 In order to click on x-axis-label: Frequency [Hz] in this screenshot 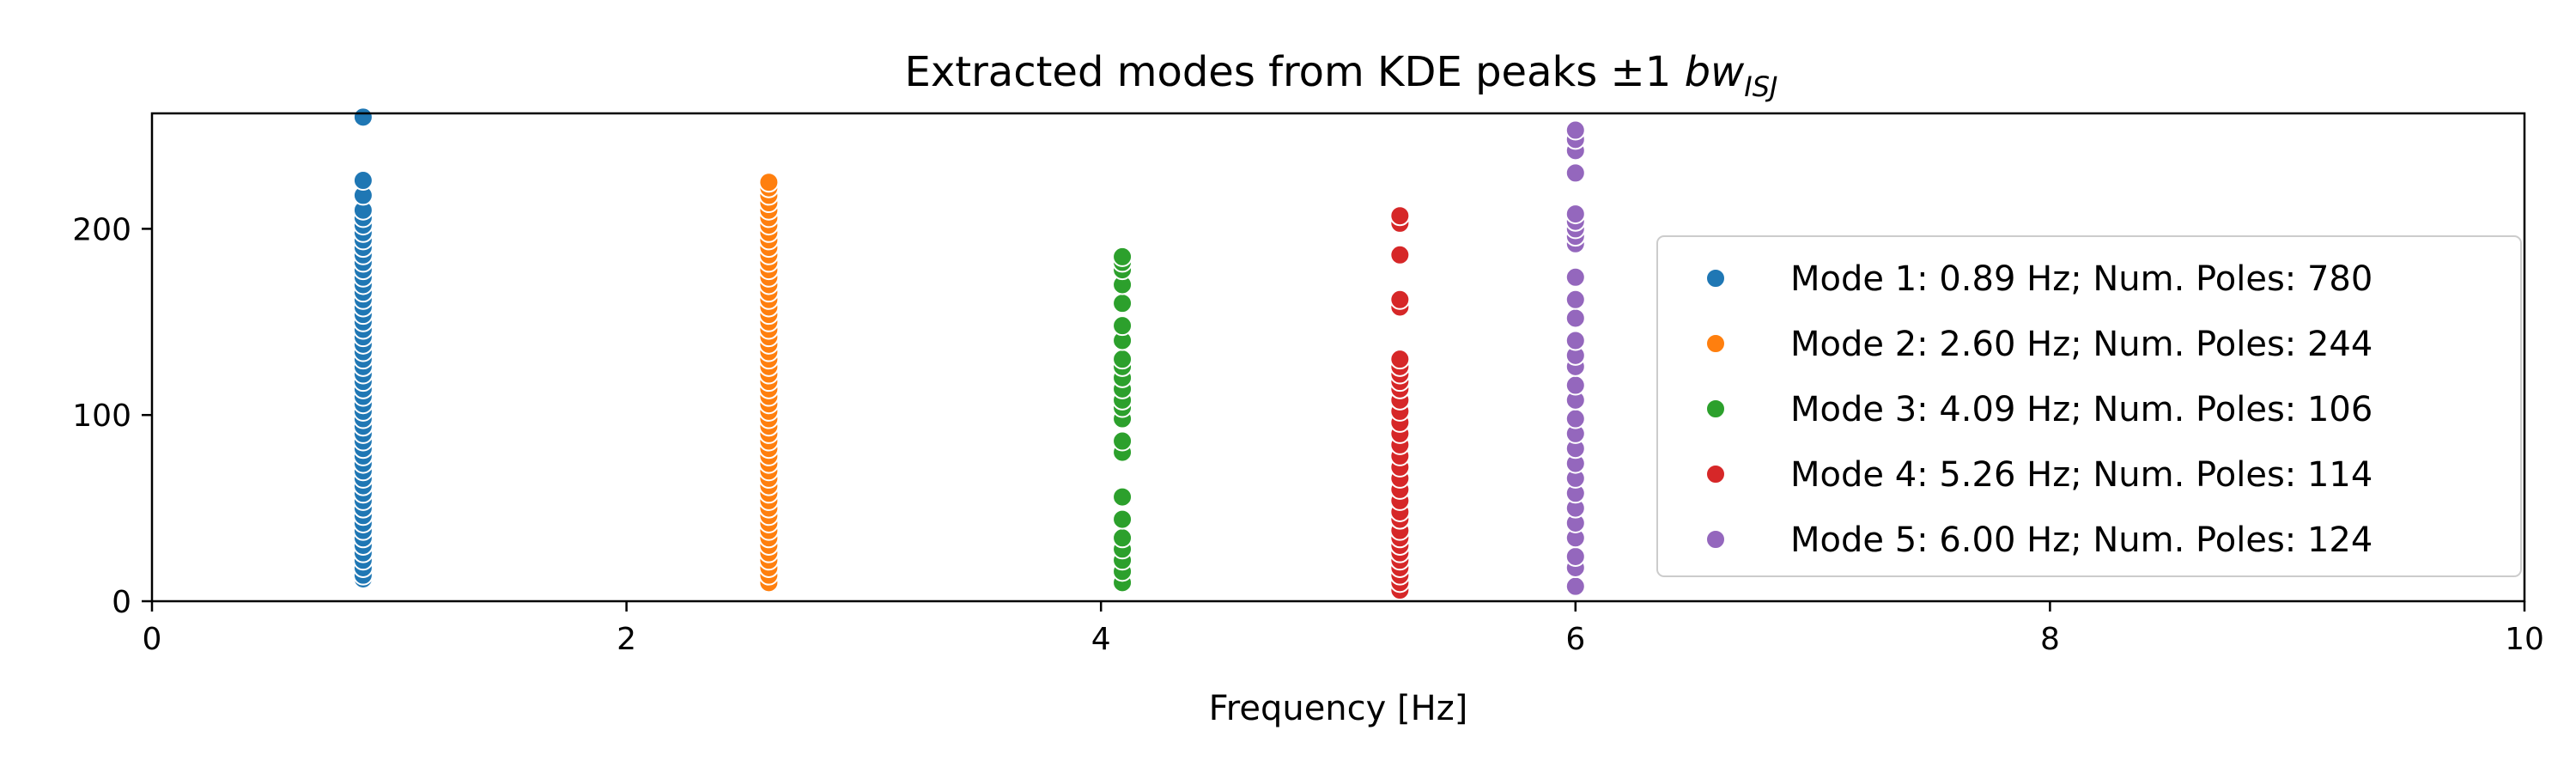, I will do `click(1338, 708)`.